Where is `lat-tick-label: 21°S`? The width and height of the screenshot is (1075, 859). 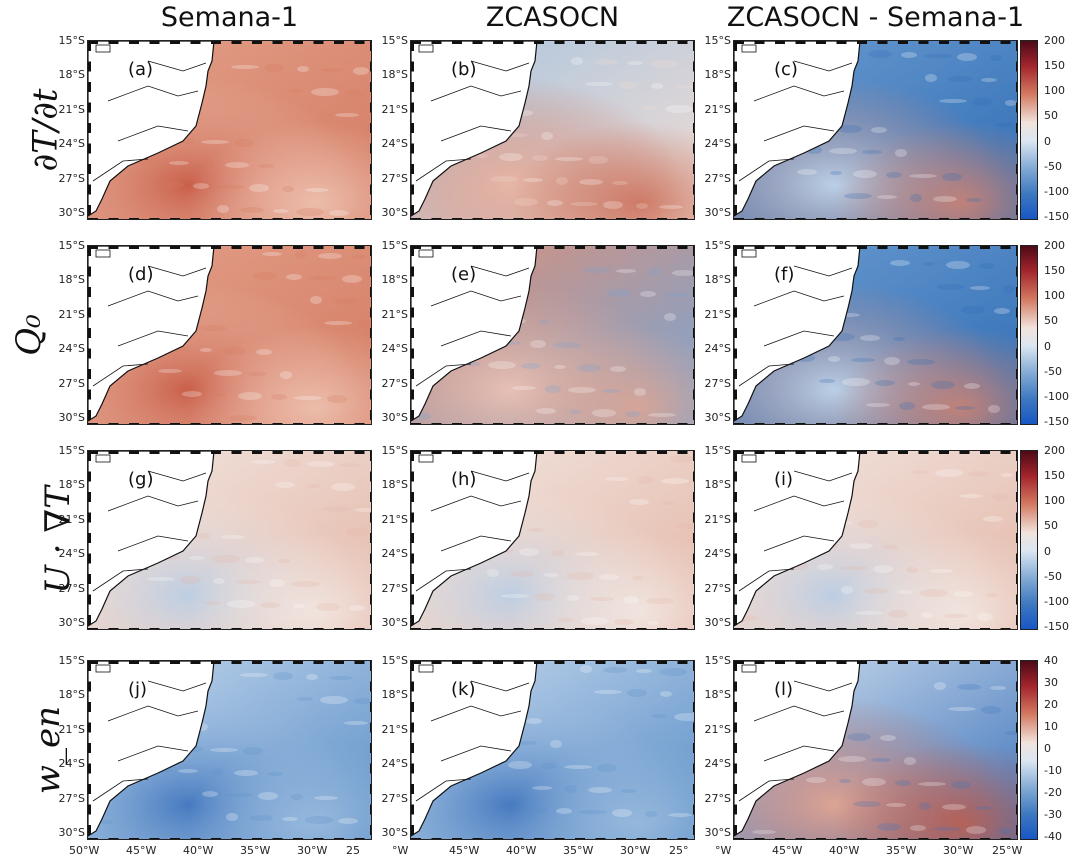 lat-tick-label: 21°S is located at coordinates (71, 109).